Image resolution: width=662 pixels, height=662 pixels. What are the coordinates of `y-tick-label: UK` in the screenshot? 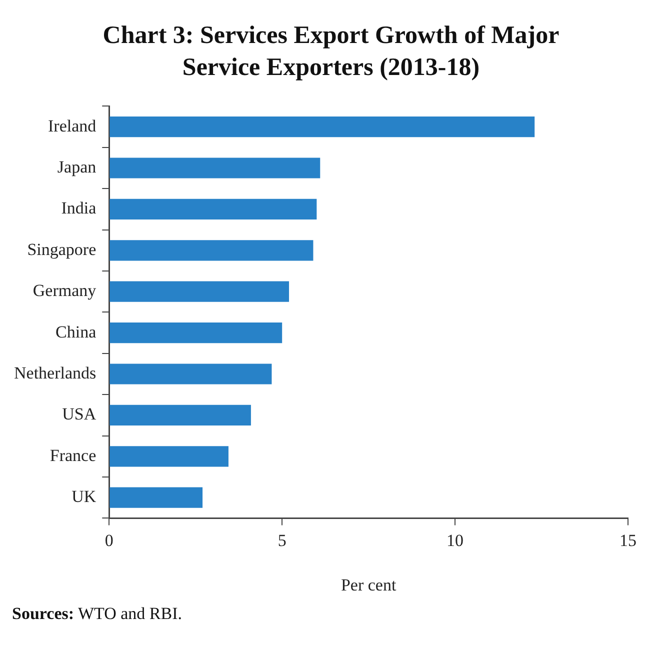 It's located at (84, 496).